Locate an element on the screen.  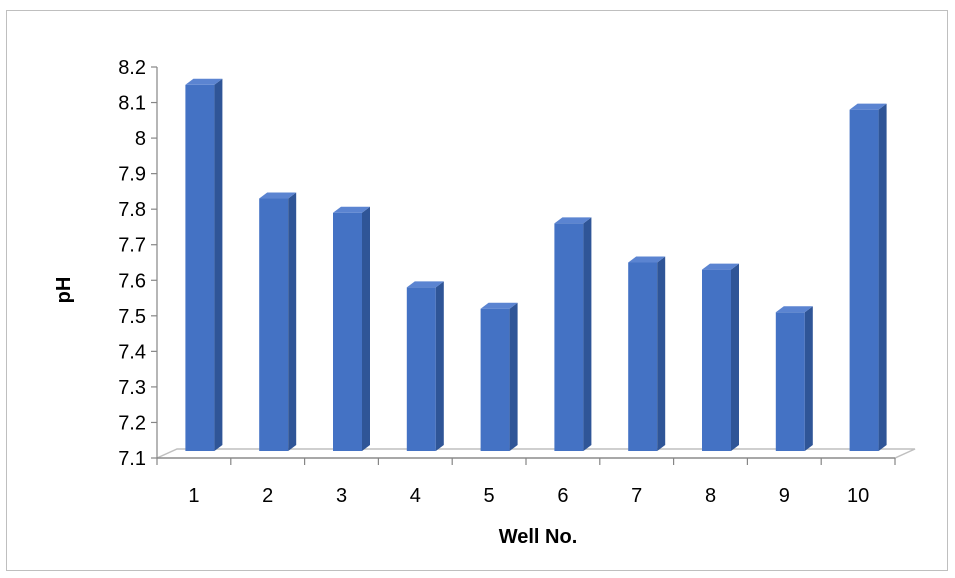
y-tick-label: 7.3 is located at coordinates (132, 388).